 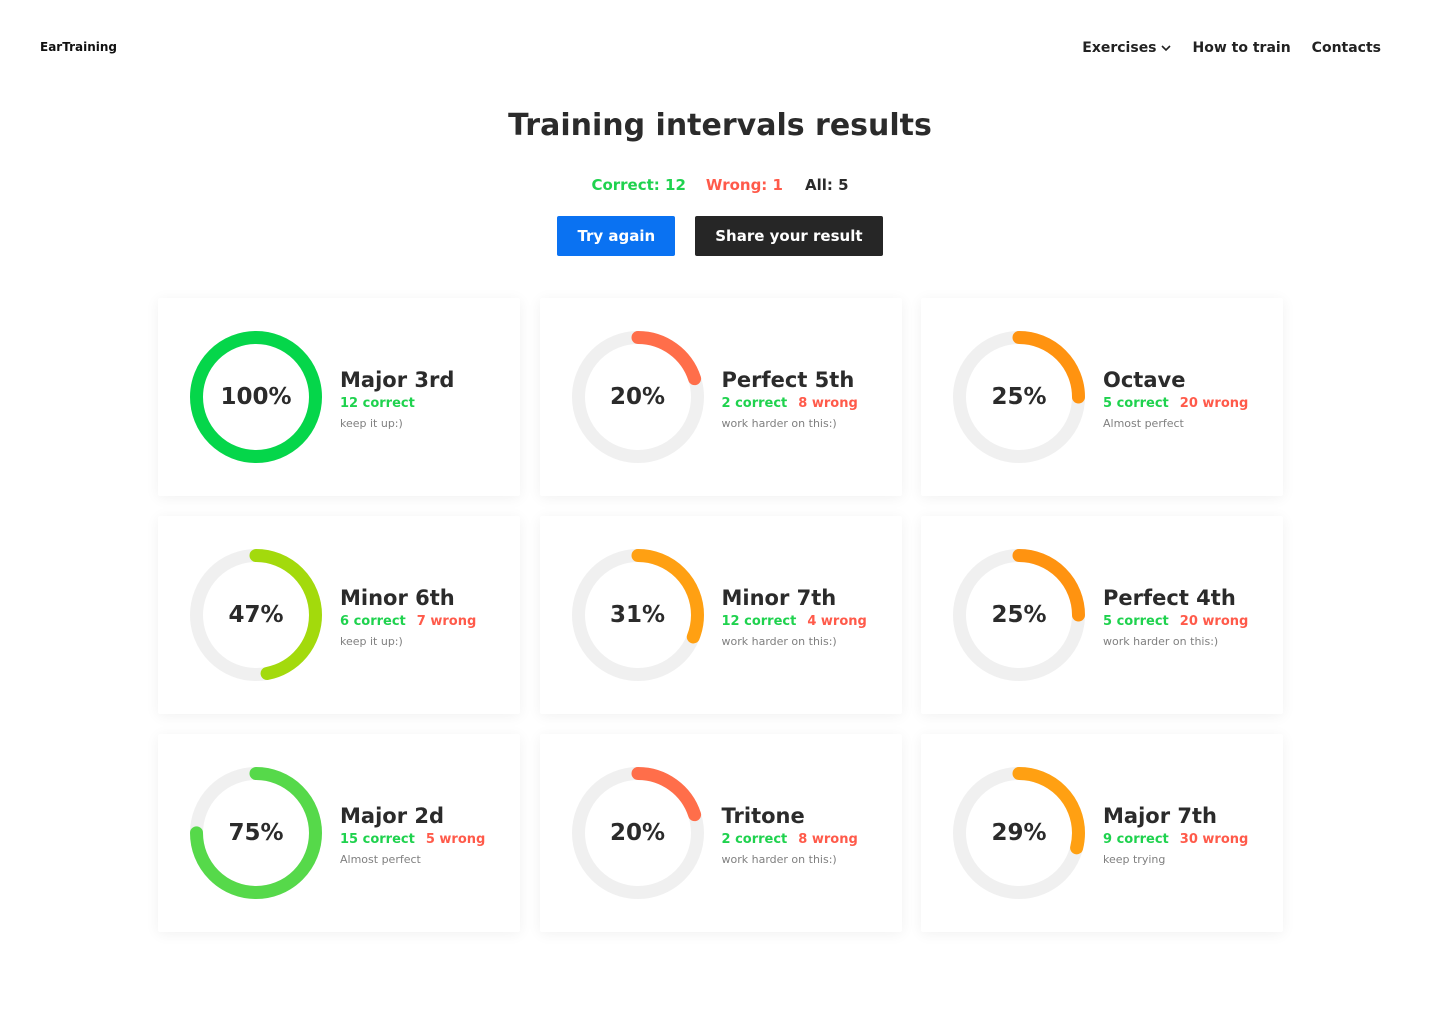 What do you see at coordinates (1102, 833) in the screenshot?
I see `result-card: 29% Major 7th 9 correct 30 wrong keep trying` at bounding box center [1102, 833].